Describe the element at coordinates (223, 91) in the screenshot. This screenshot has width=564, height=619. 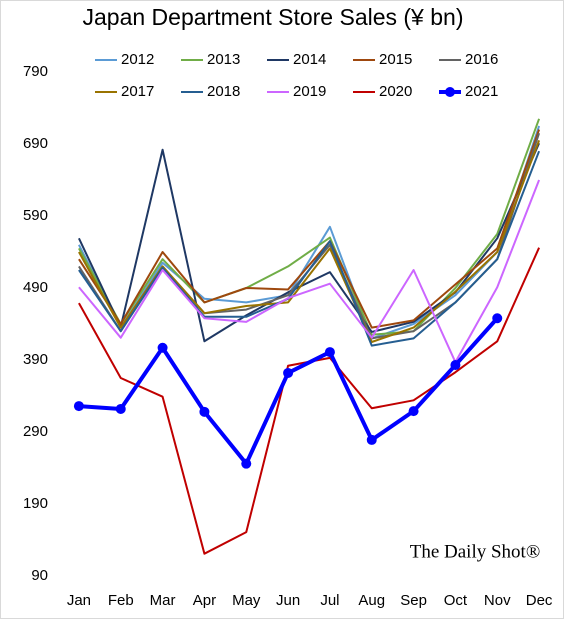
I see `legend-label: 2018` at that location.